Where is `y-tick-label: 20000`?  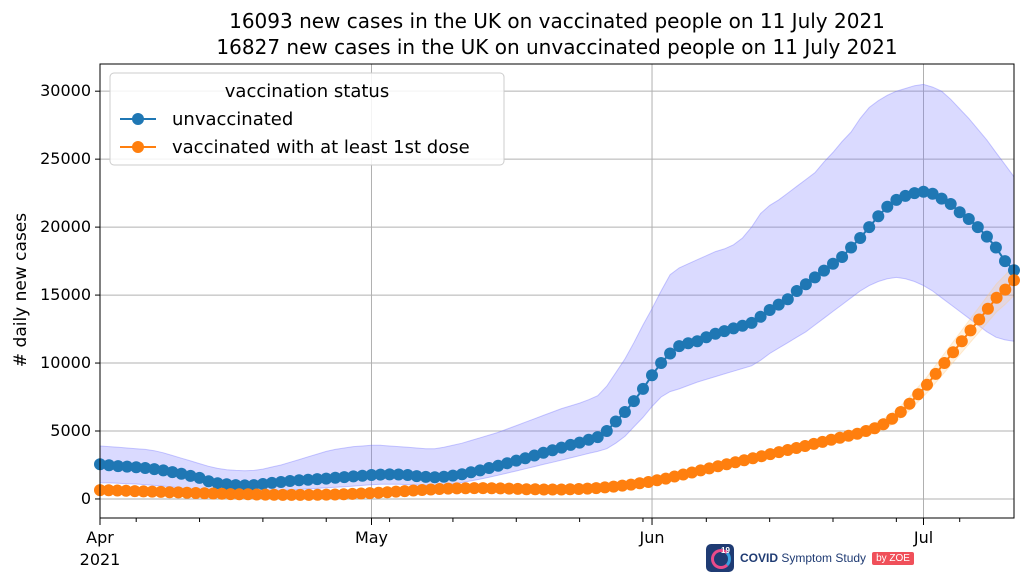 y-tick-label: 20000 is located at coordinates (65, 226).